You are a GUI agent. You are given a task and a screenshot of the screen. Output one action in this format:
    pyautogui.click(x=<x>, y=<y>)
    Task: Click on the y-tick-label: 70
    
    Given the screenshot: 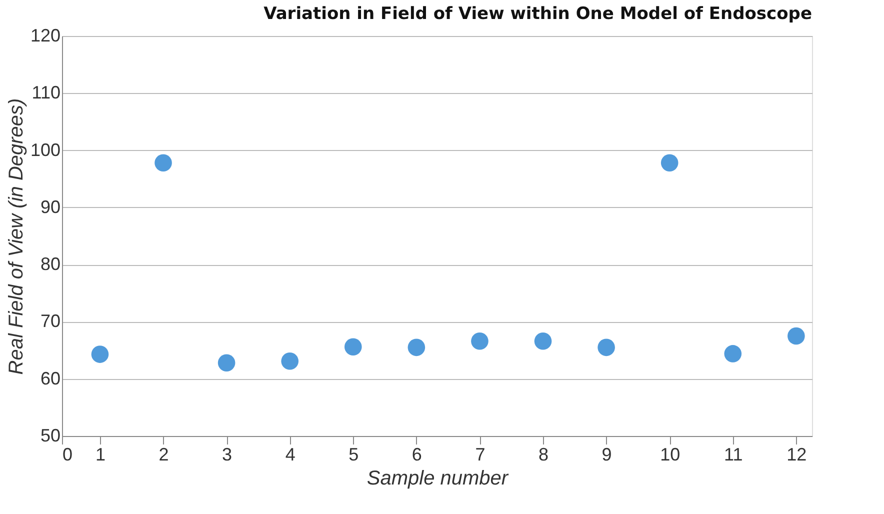 What is the action you would take?
    pyautogui.click(x=50, y=321)
    